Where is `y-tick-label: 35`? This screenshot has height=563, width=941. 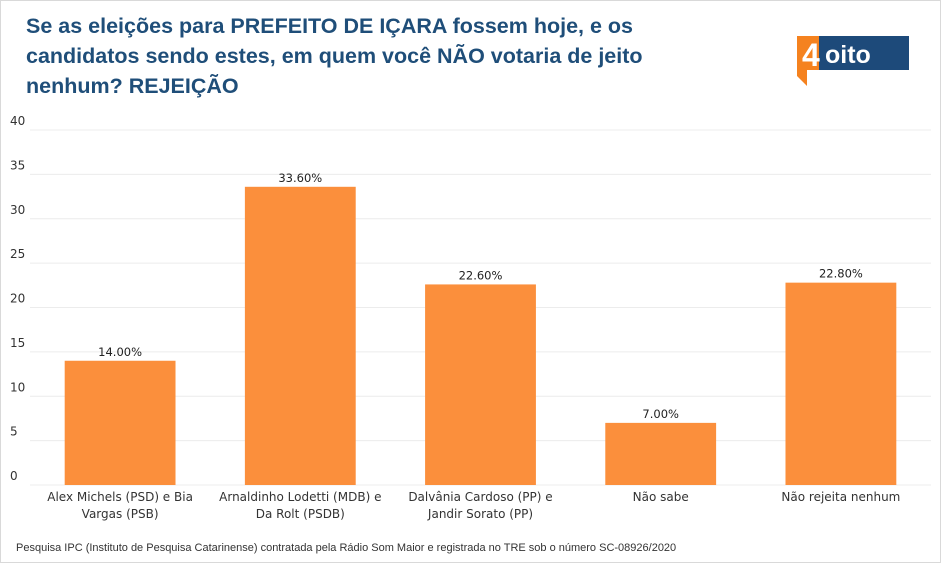 y-tick-label: 35 is located at coordinates (17, 165).